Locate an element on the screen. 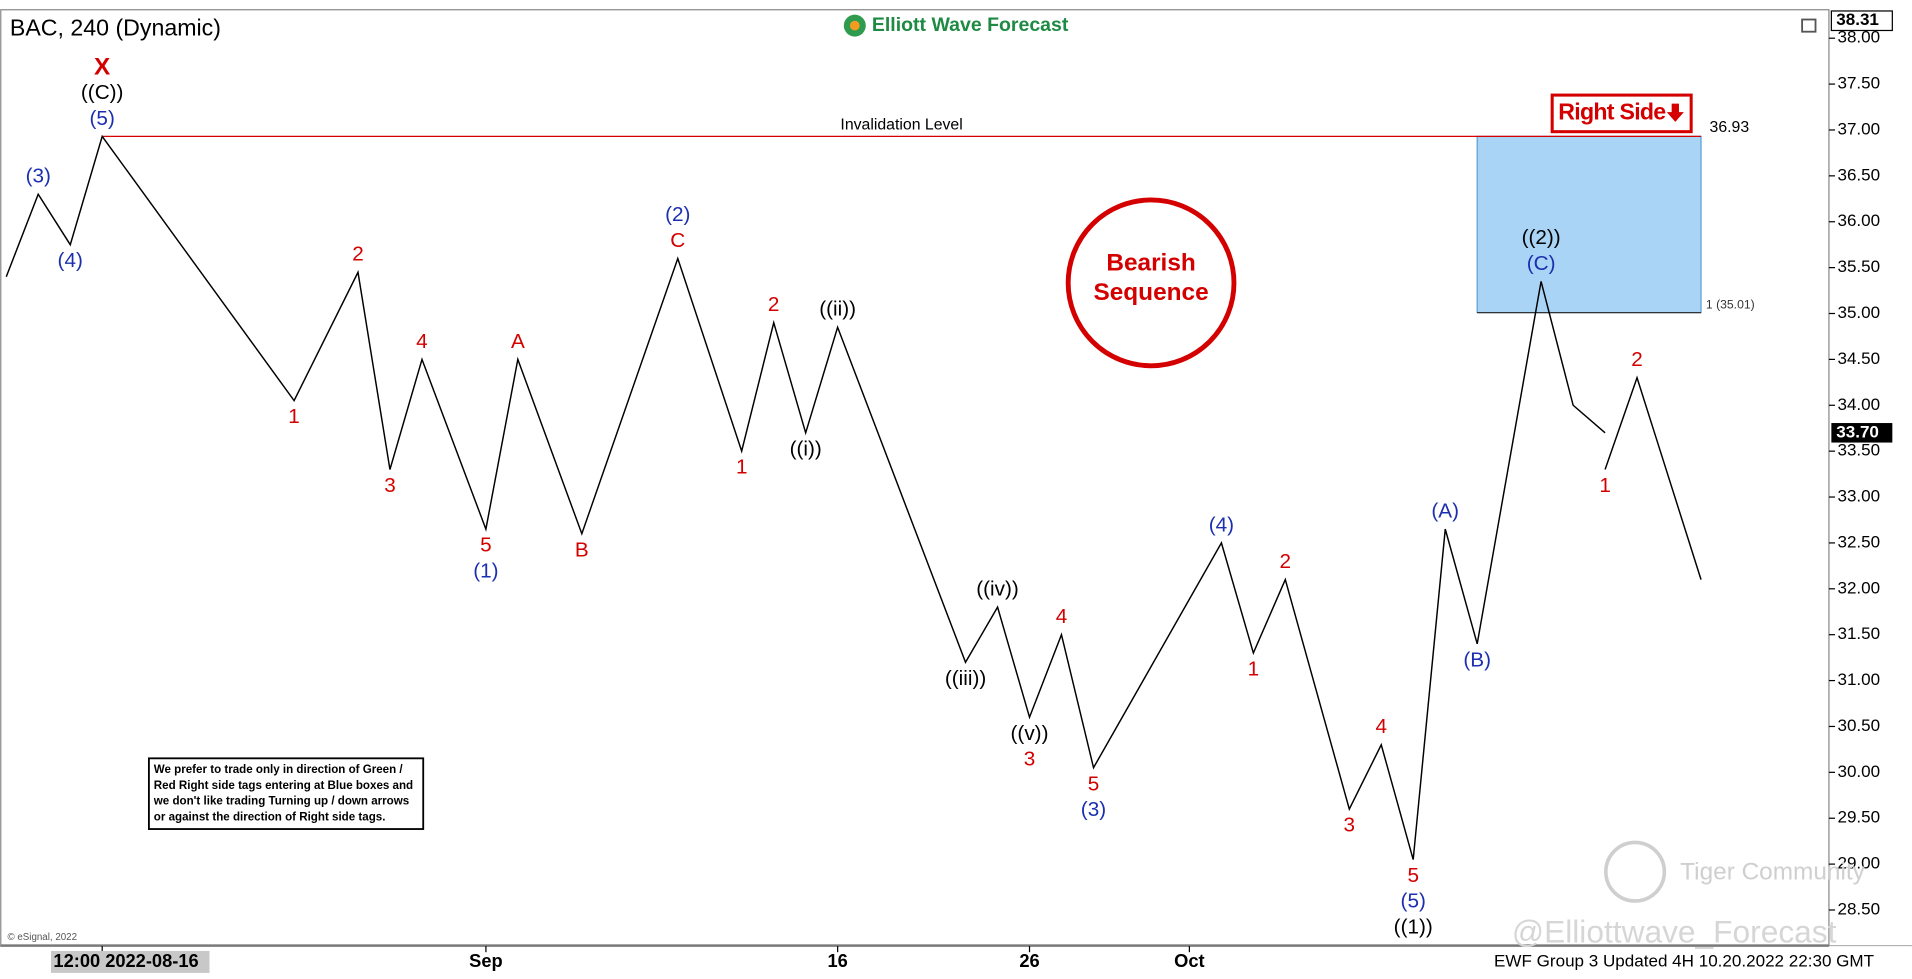 The image size is (1912, 979). x-start-tag is located at coordinates (130, 961).